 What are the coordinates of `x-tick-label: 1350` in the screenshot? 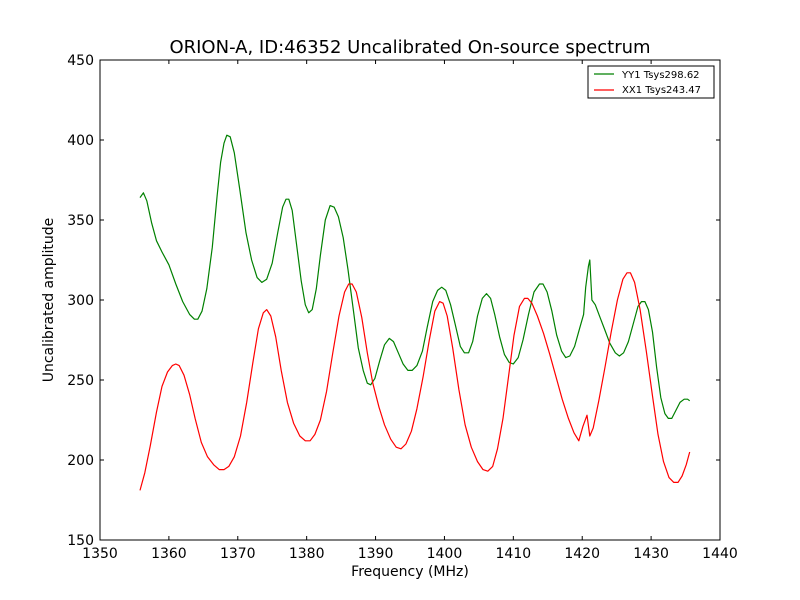 It's located at (100, 554).